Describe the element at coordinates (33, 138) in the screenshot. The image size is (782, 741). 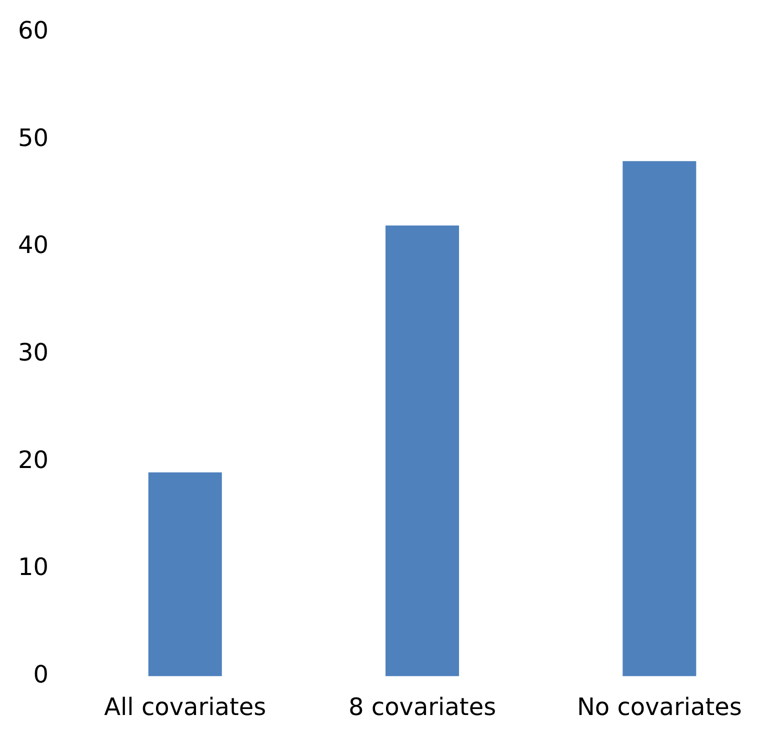
I see `y-tick-label: 50` at that location.